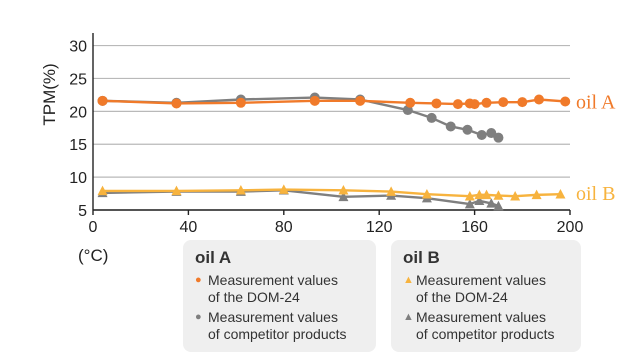 The width and height of the screenshot is (636, 360). What do you see at coordinates (78, 129) in the screenshot?
I see `y-tick-labels: 5 10 15 20 25 30` at bounding box center [78, 129].